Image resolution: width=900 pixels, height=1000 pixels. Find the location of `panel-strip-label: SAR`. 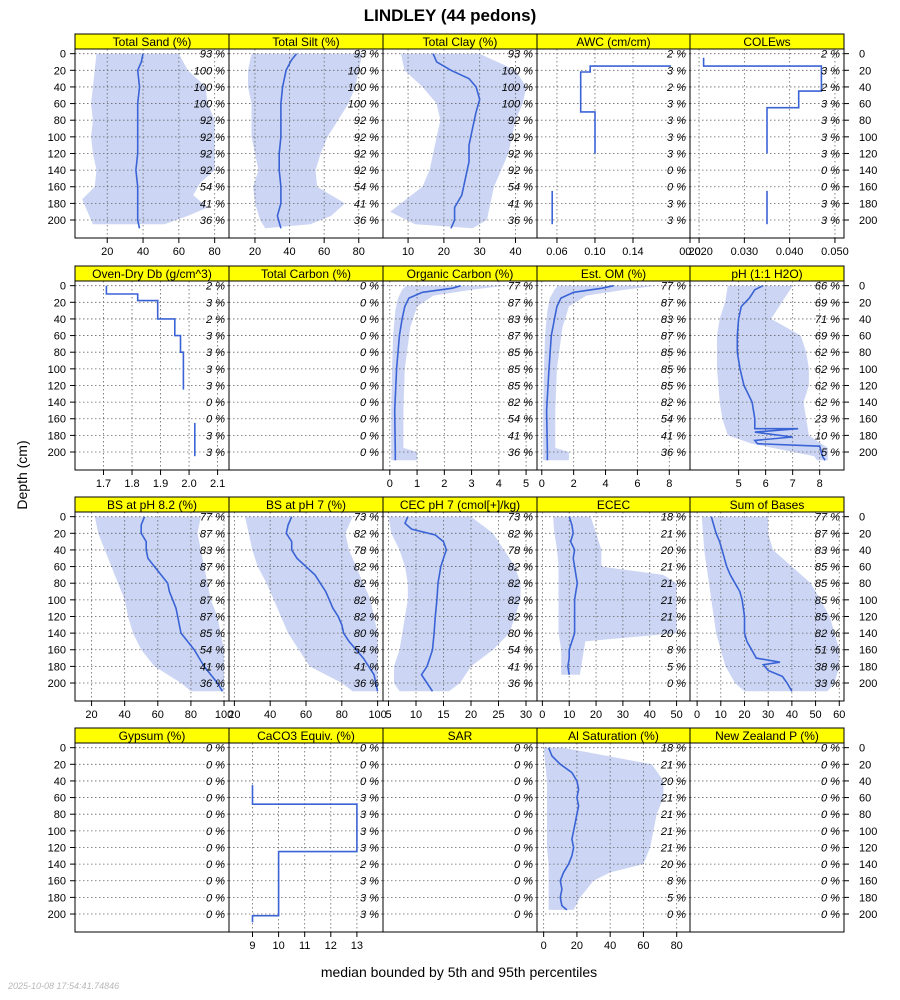

panel-strip-label: SAR is located at coordinates (460, 736).